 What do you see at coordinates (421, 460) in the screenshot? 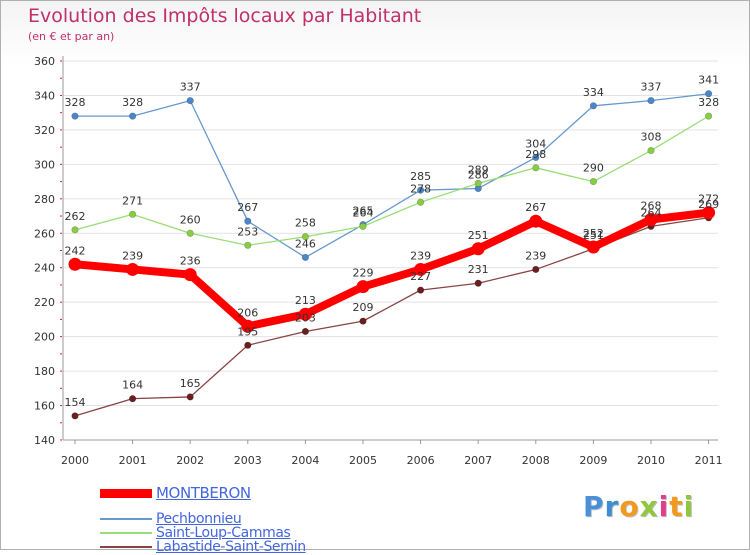
I see `x-tick-label: 2006` at bounding box center [421, 460].